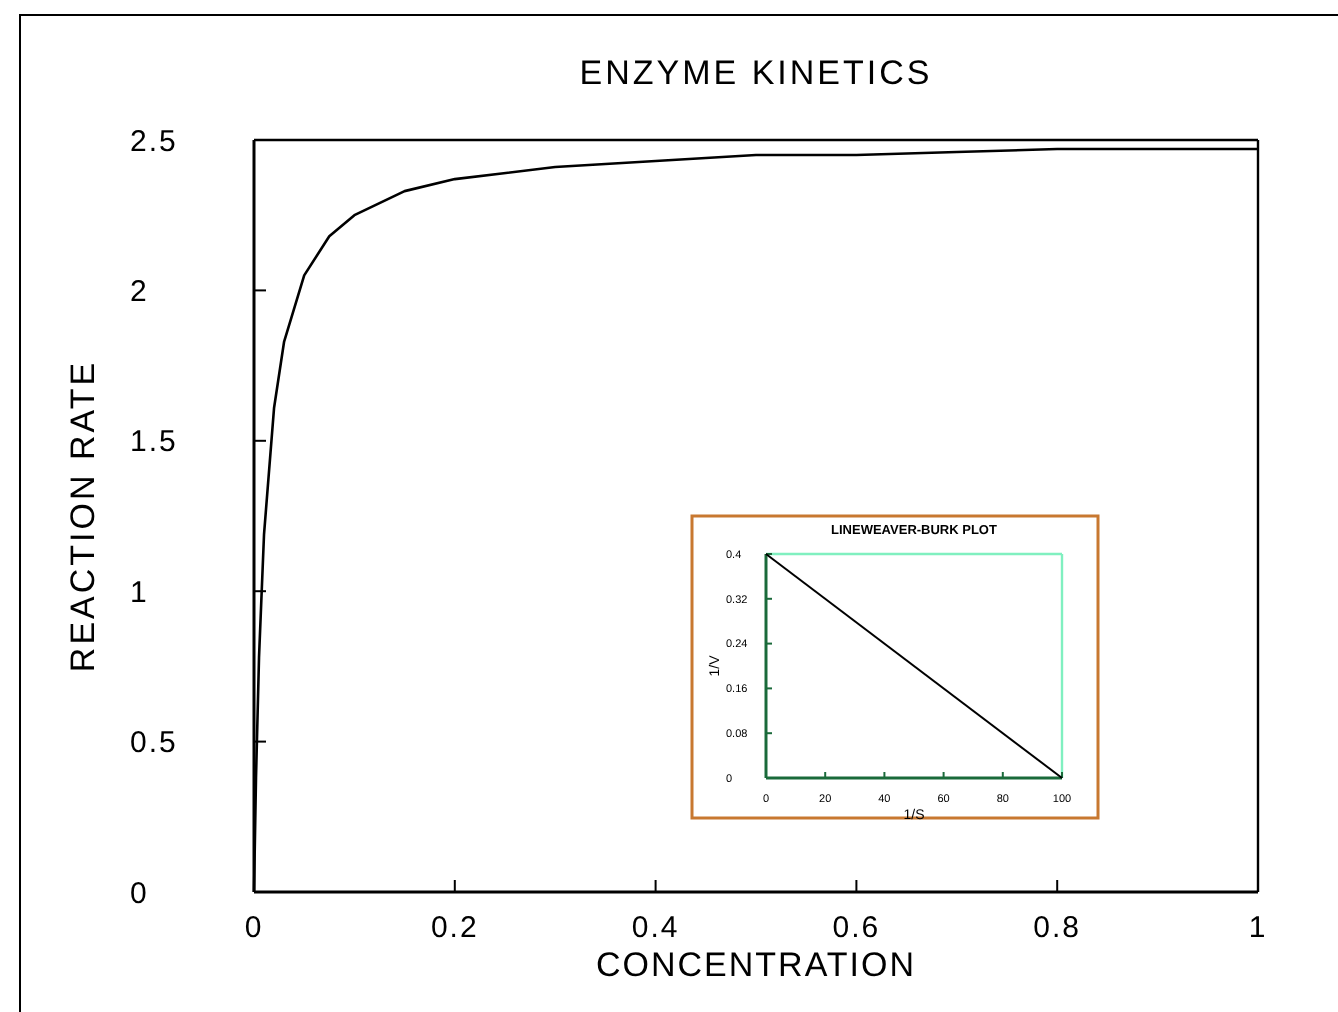  Describe the element at coordinates (82, 516) in the screenshot. I see `y-axis-title: REACTION RATE` at that location.